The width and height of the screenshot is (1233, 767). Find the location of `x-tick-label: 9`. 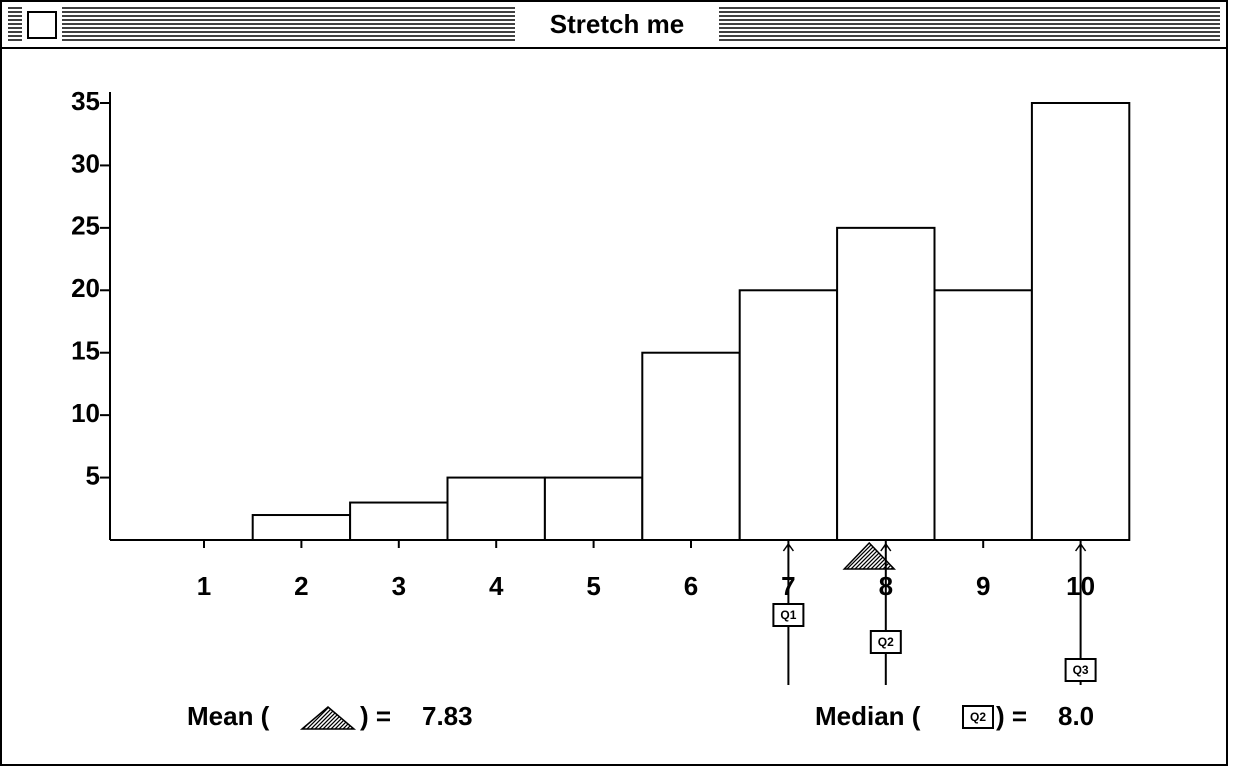

x-tick-label: 9 is located at coordinates (983, 586).